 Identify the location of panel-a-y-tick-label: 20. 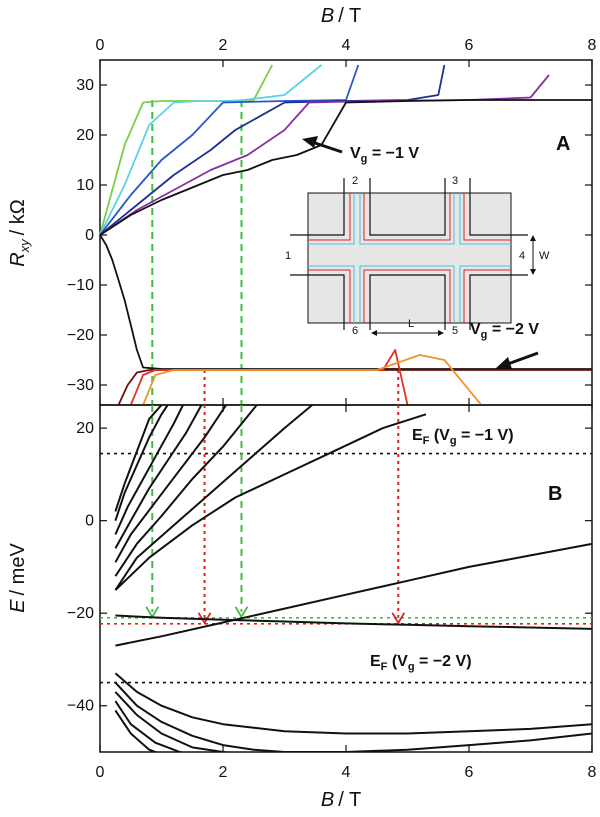
(85, 135).